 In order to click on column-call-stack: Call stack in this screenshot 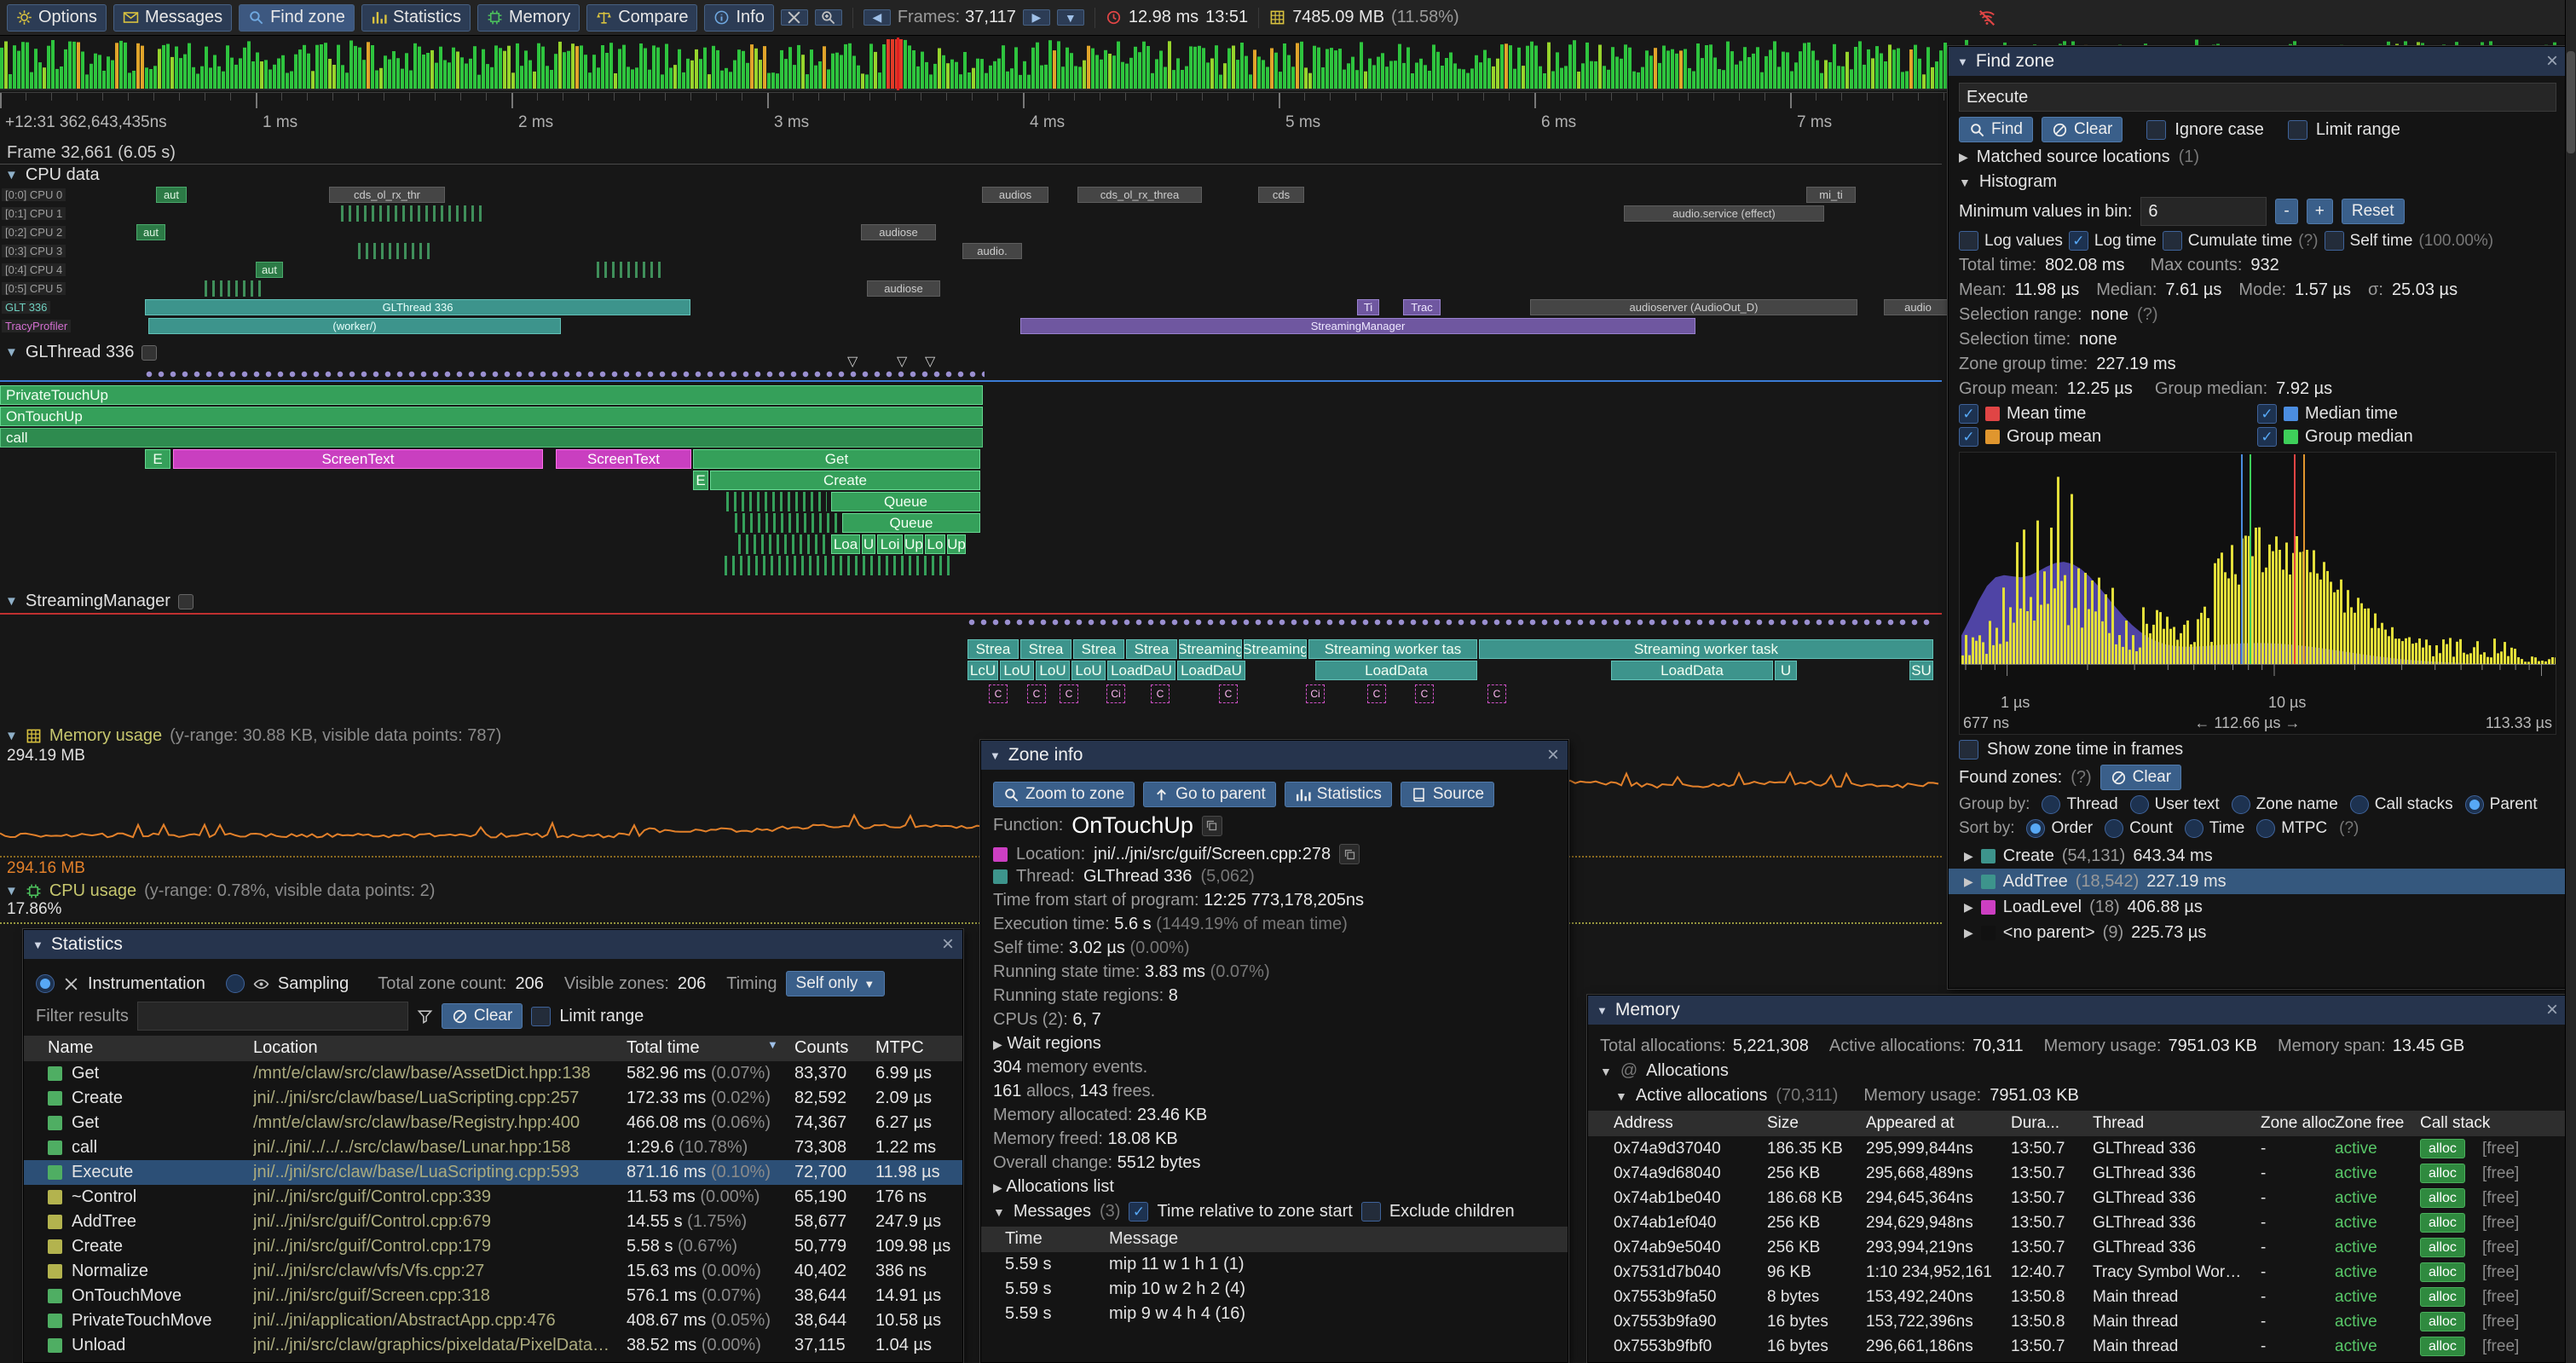, I will do `click(2455, 1123)`.